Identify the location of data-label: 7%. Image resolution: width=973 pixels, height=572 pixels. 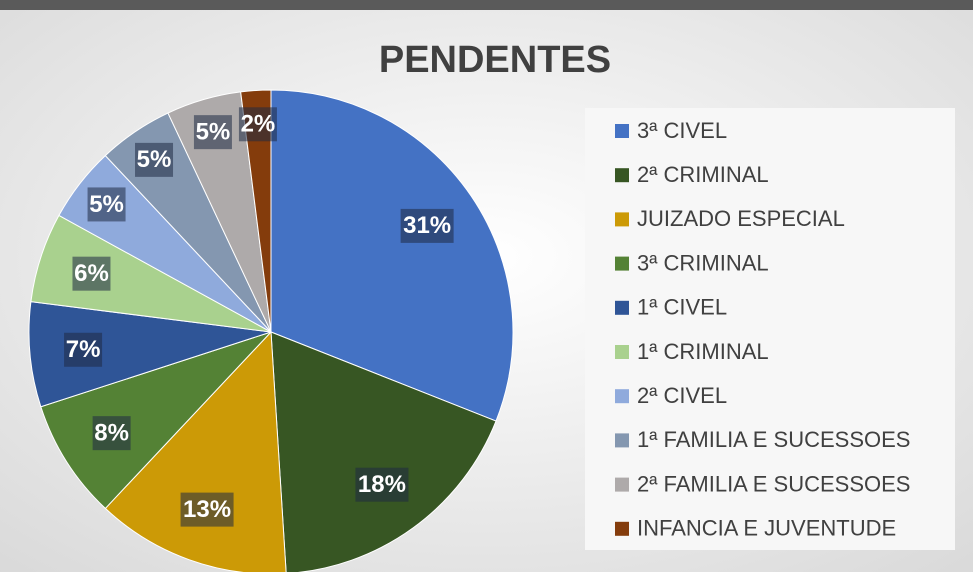
(83, 349).